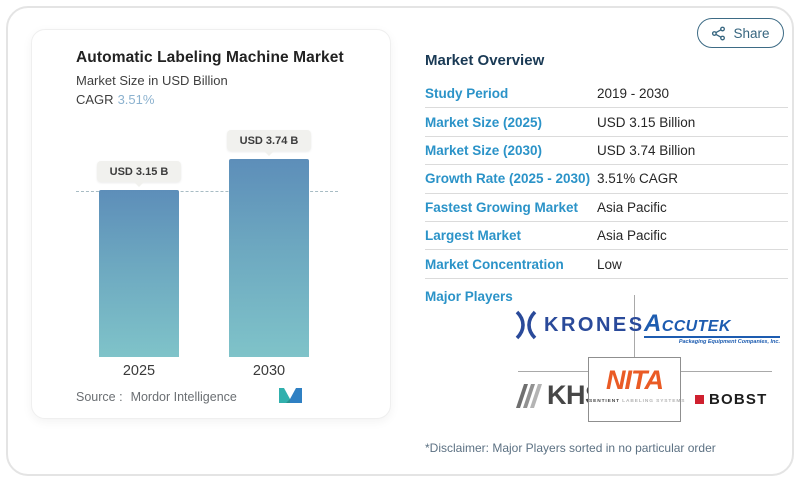 The width and height of the screenshot is (800, 482). Describe the element at coordinates (594, 324) in the screenshot. I see `krones-wordmark: KRONES` at that location.